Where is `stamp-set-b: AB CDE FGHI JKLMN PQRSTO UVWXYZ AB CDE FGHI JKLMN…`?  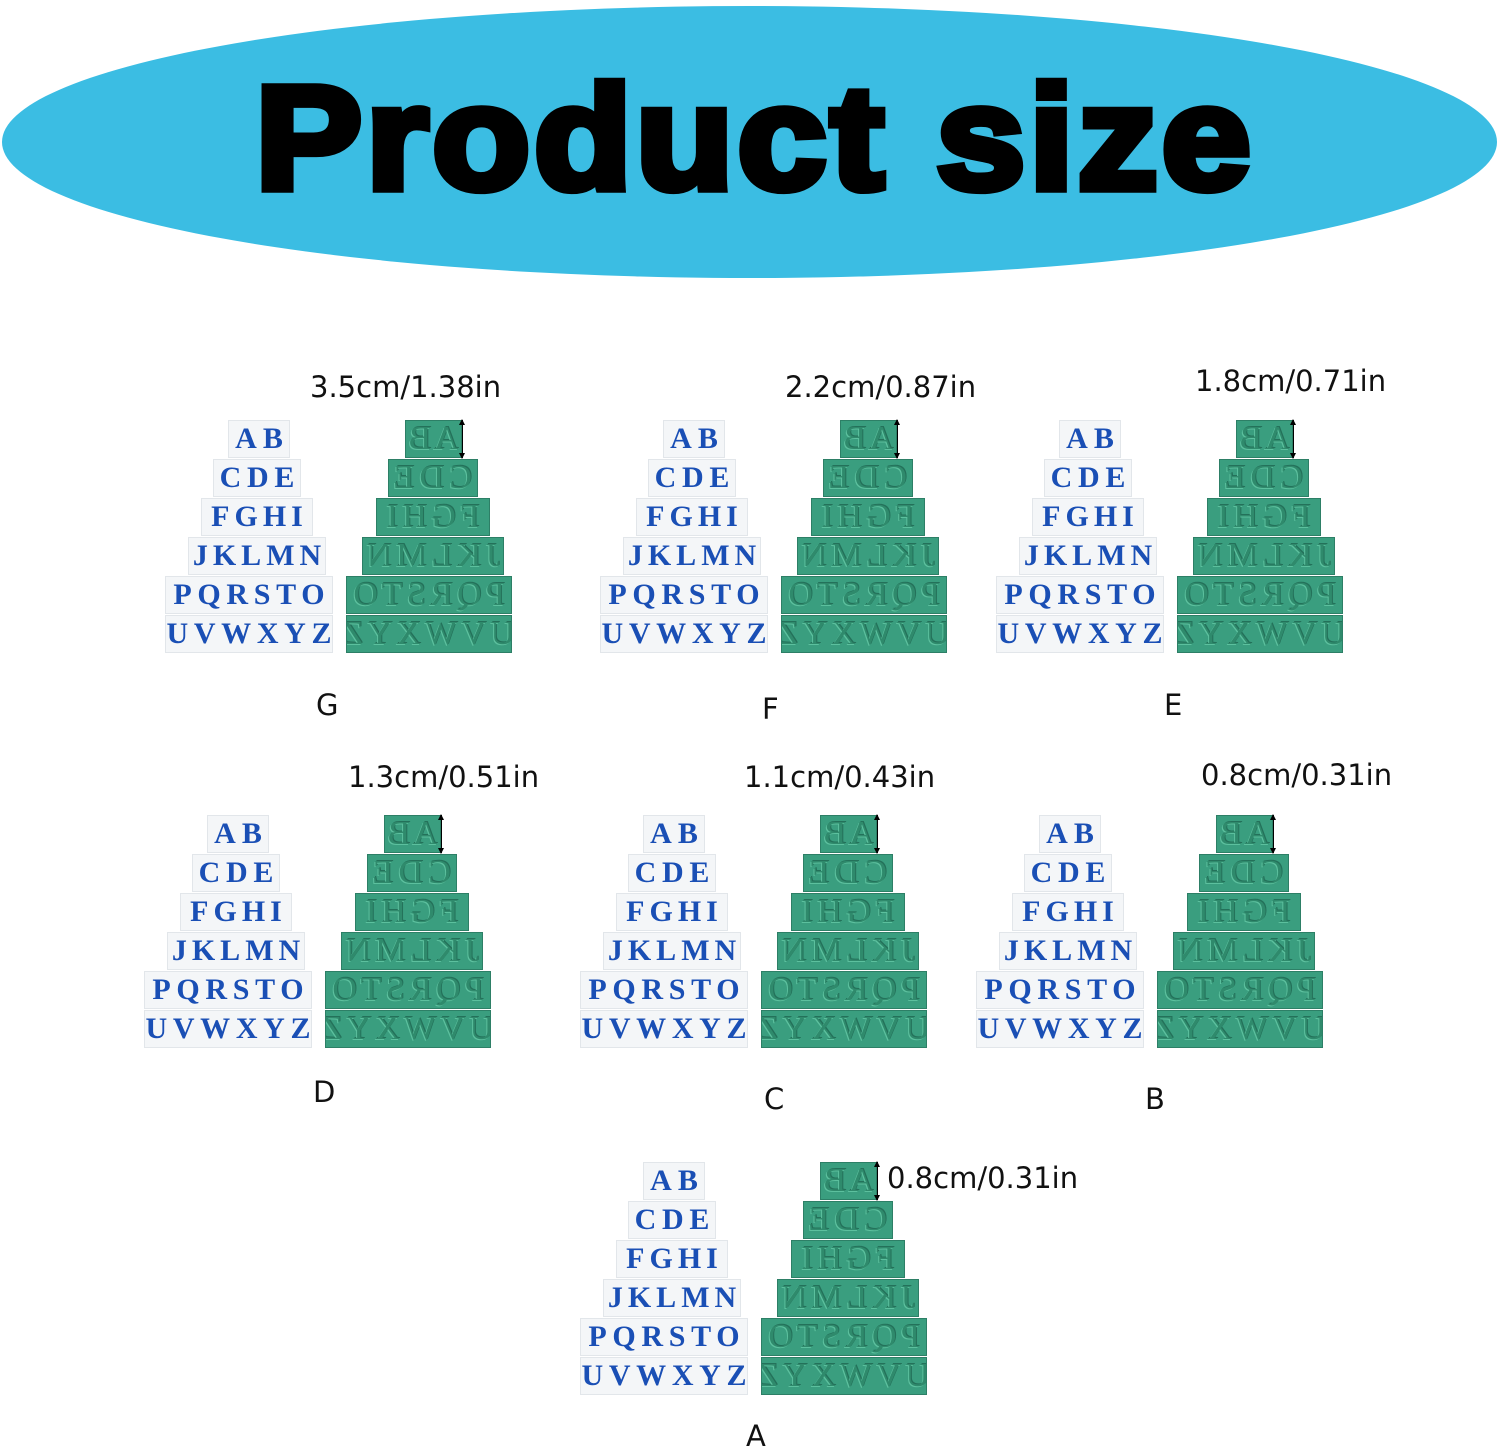 stamp-set-b: AB CDE FGHI JKLMN PQRSTO UVWXYZ AB CDE FGHI JKLMN… is located at coordinates (1151, 934).